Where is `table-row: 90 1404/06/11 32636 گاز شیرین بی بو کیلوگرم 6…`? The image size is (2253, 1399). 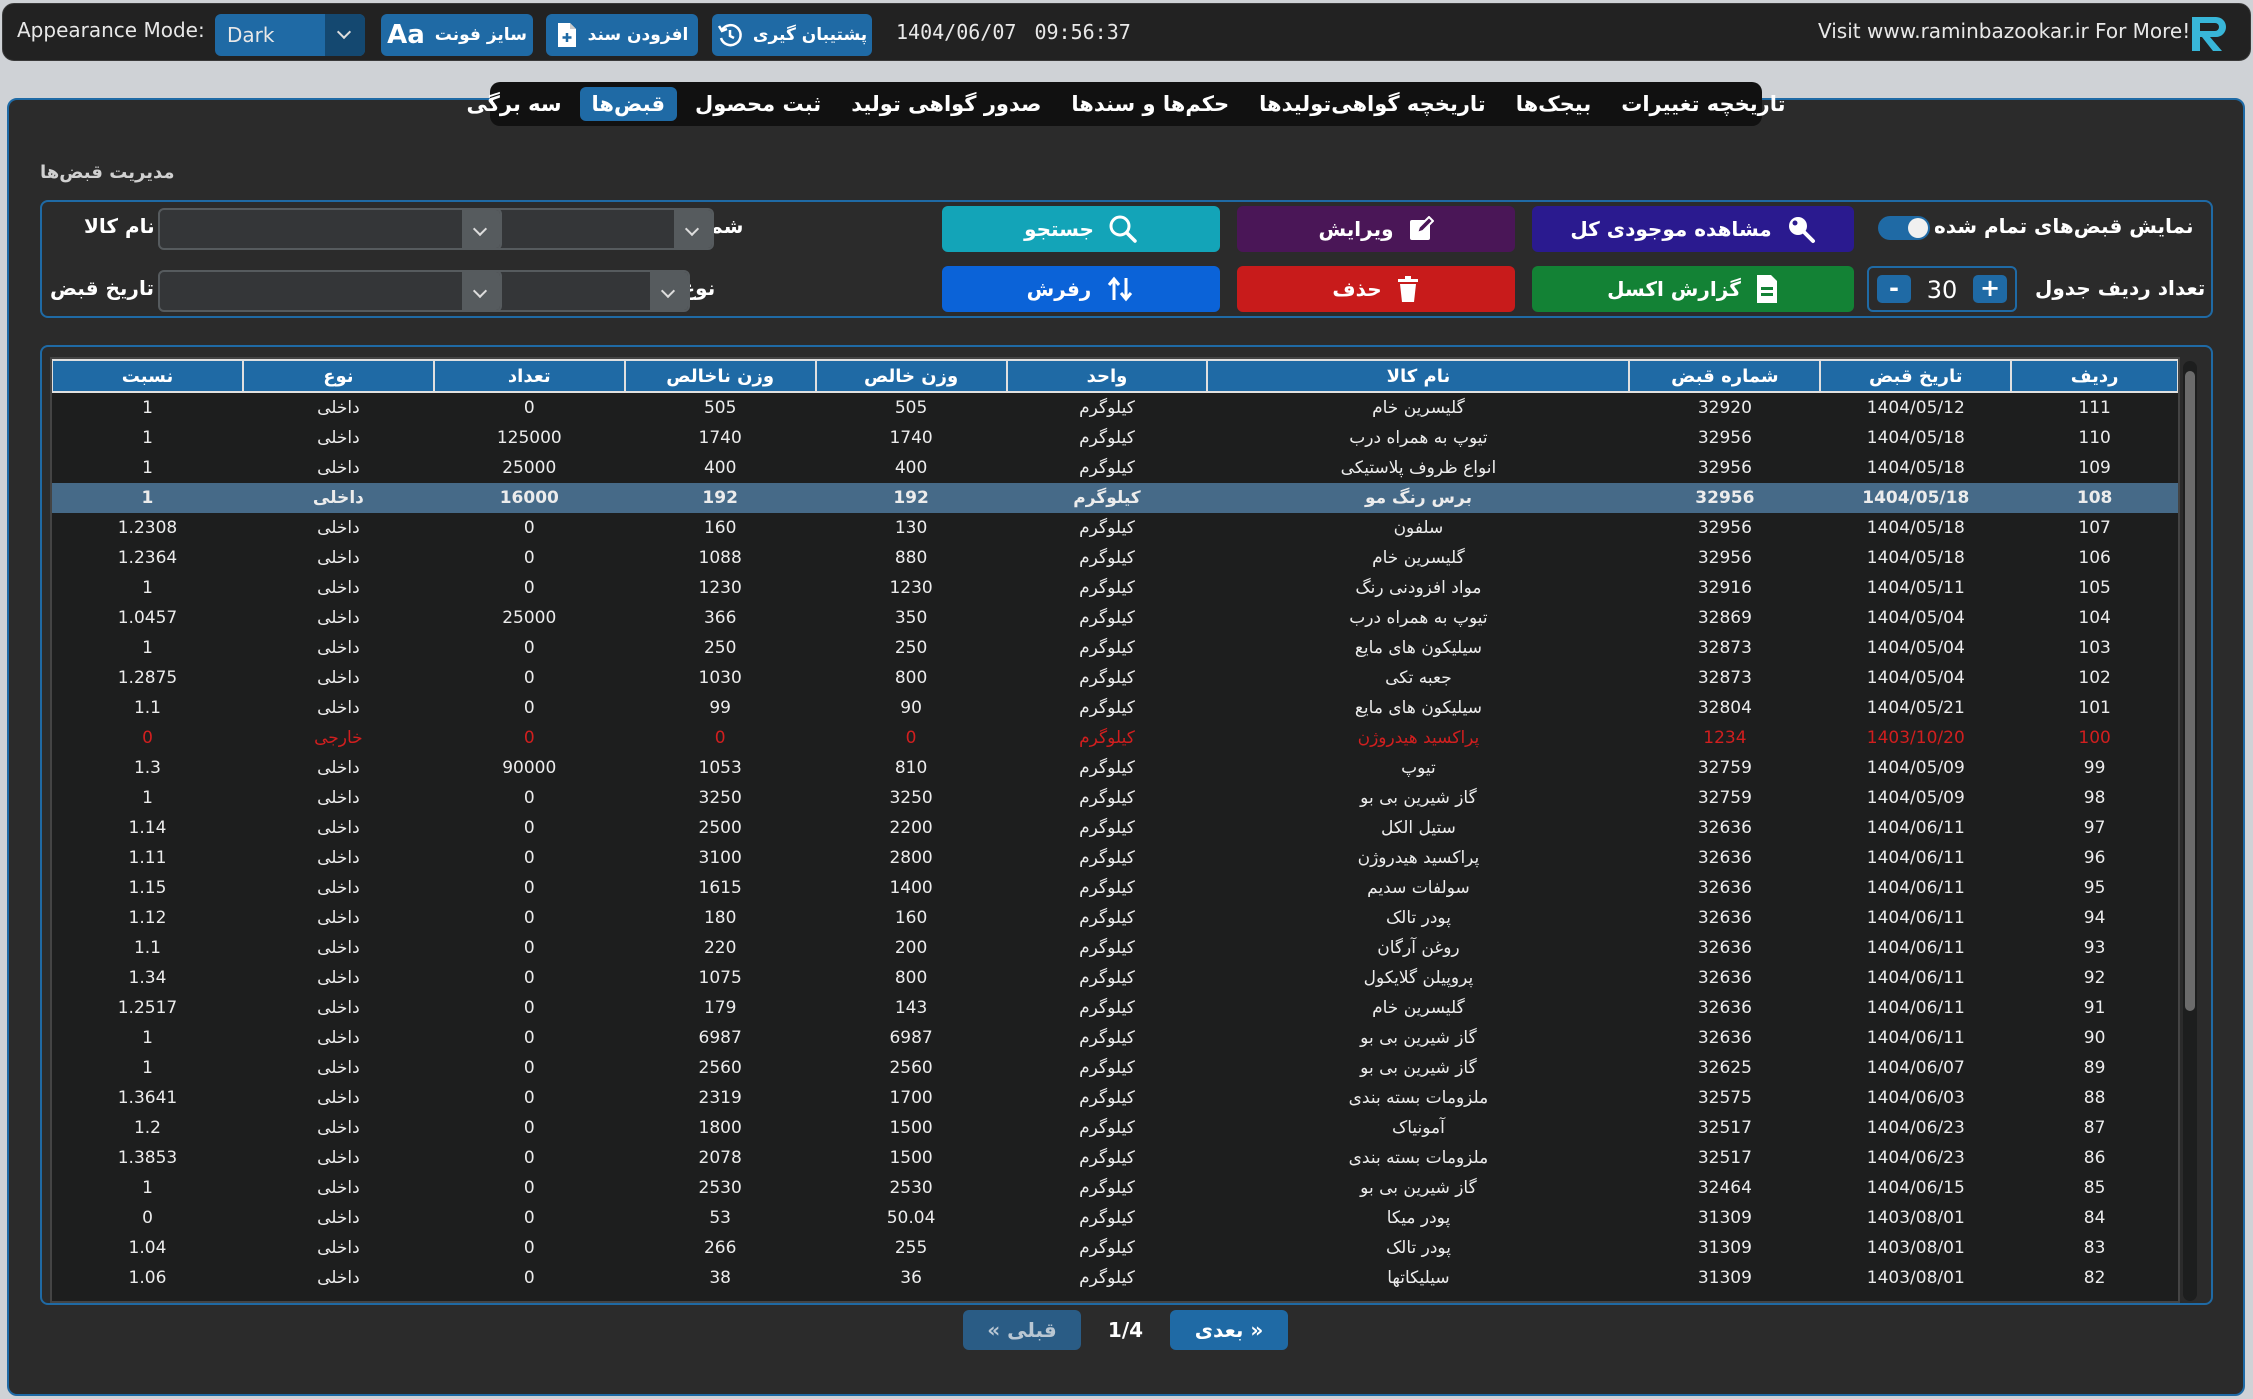 table-row: 90 1404/06/11 32636 گاز شیرین بی بو کیلوگرم 6… is located at coordinates (1115, 1038).